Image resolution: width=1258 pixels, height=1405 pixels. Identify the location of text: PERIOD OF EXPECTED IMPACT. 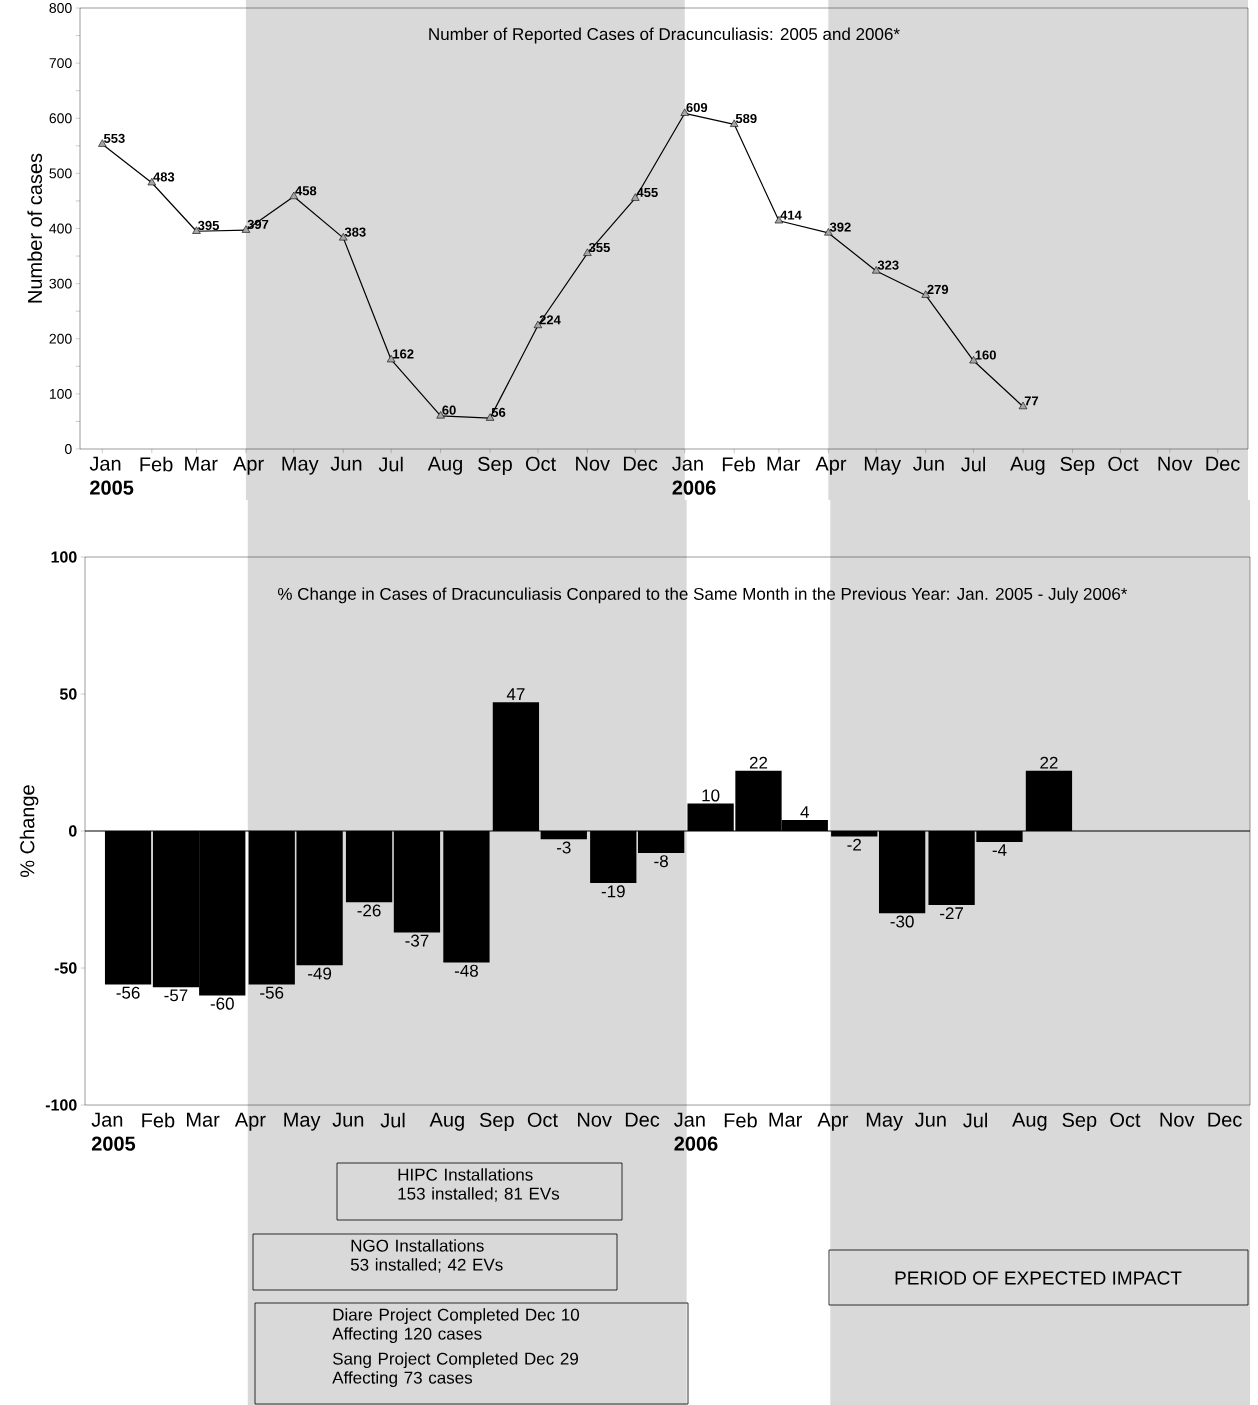
(1038, 1278).